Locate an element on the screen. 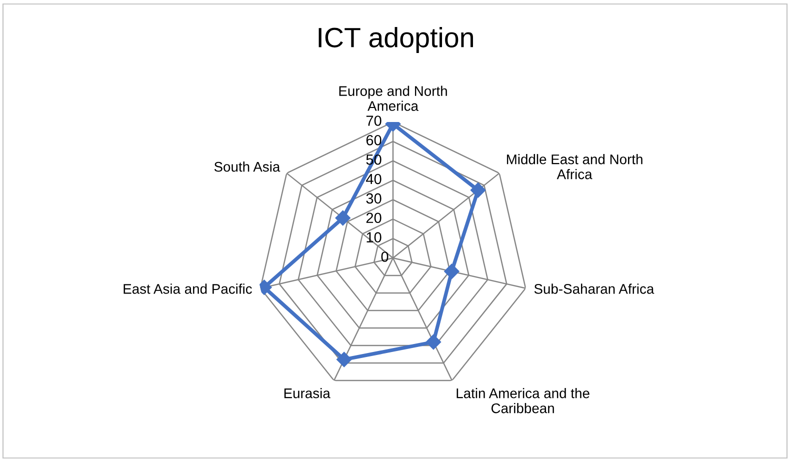 The image size is (791, 462). y-tick-label: 30 is located at coordinates (374, 198).